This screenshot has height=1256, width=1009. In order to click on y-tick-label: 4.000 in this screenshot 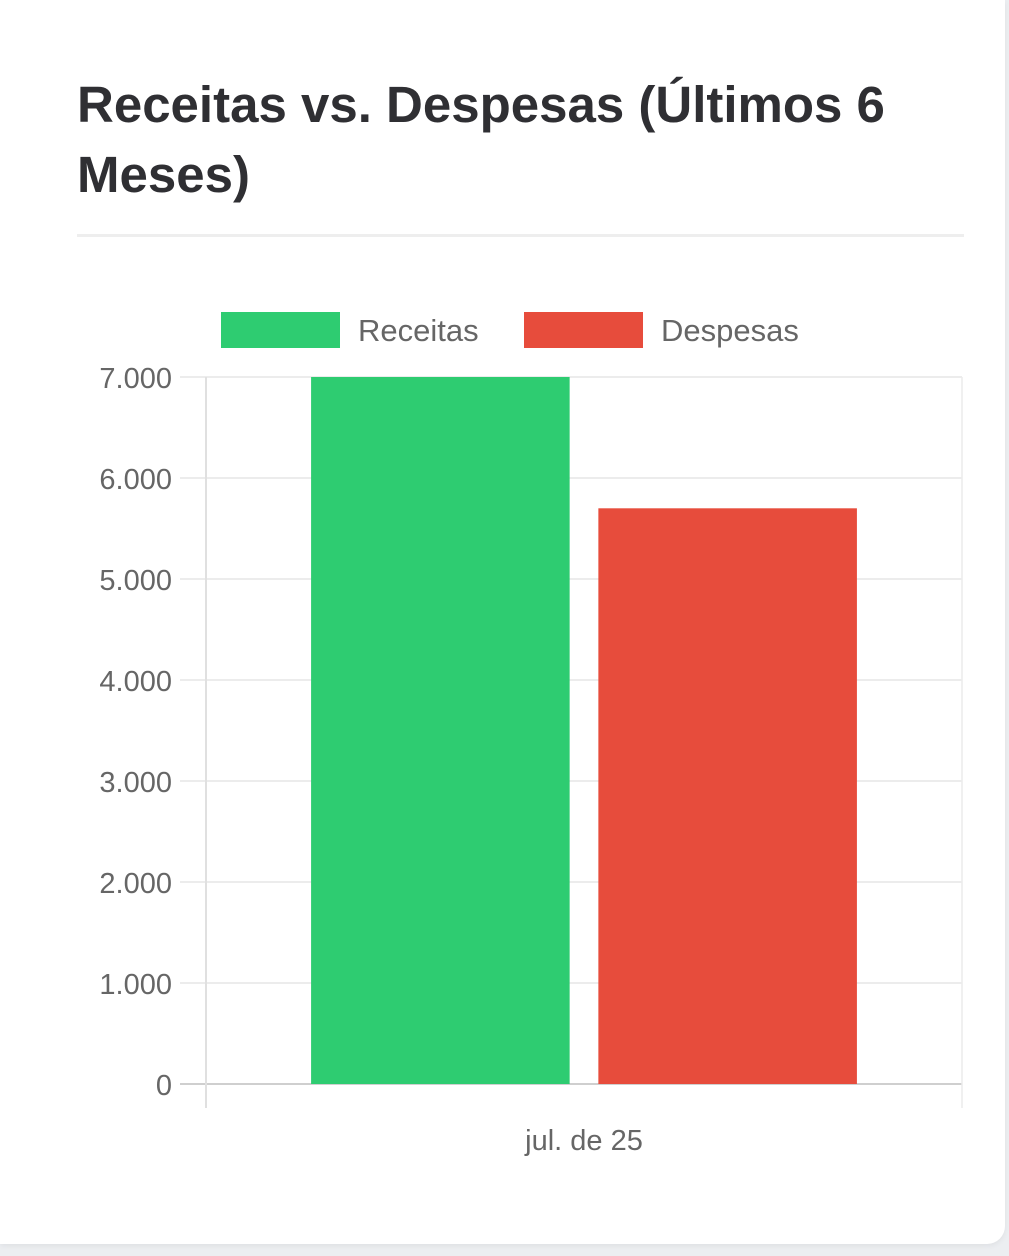, I will do `click(135, 682)`.